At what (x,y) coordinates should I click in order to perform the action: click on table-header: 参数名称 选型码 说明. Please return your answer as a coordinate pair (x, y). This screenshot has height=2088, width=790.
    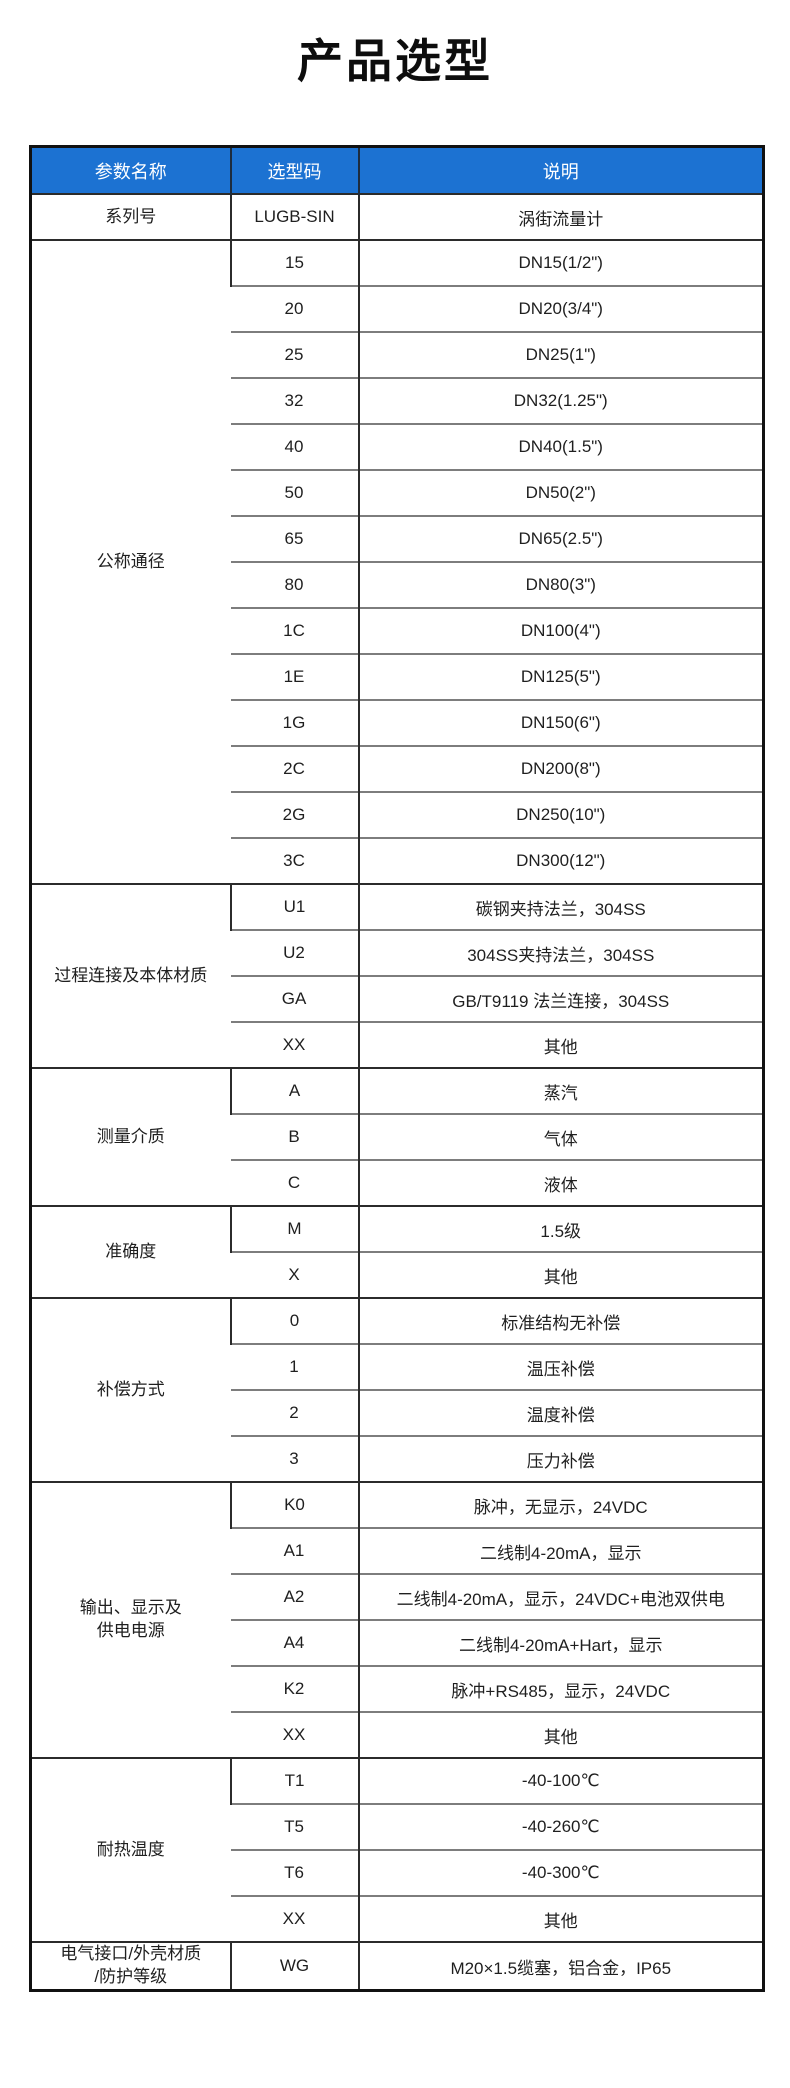
    Looking at the image, I should click on (397, 170).